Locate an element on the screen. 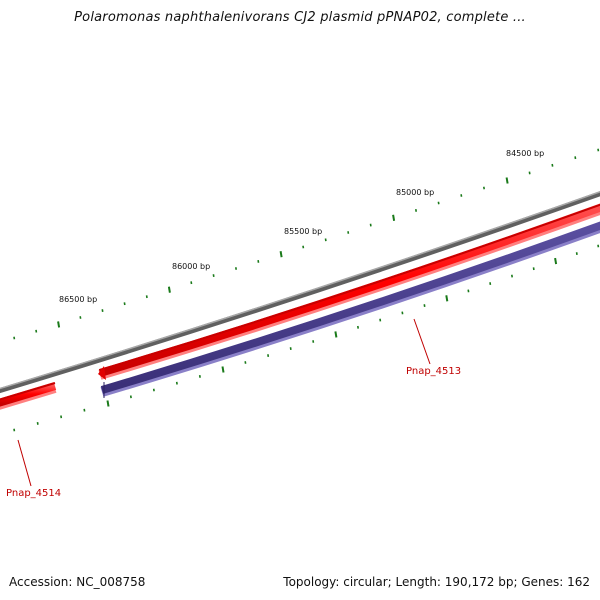  ruler-label-86000: 86000 bp is located at coordinates (191, 266).